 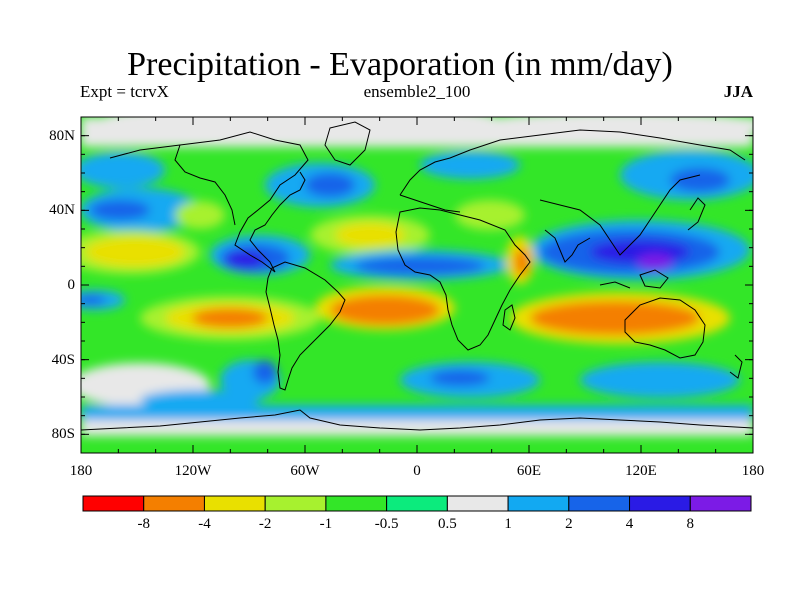 What do you see at coordinates (193, 471) in the screenshot?
I see `lon-tick-label: 120W` at bounding box center [193, 471].